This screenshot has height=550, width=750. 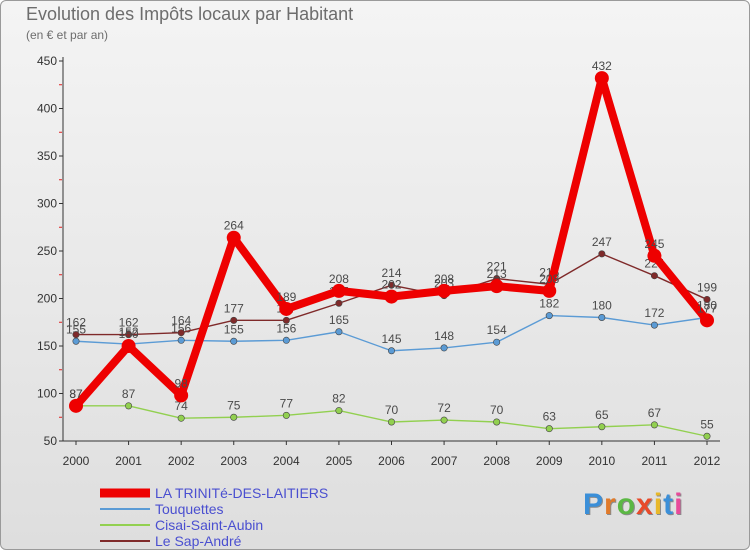 What do you see at coordinates (602, 66) in the screenshot?
I see `data-label-0: 432` at bounding box center [602, 66].